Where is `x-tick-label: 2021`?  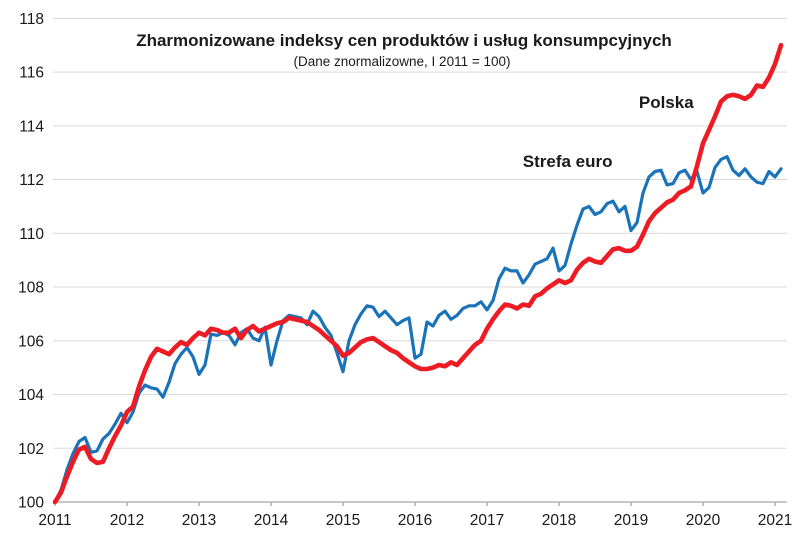
x-tick-label: 2021 is located at coordinates (775, 520).